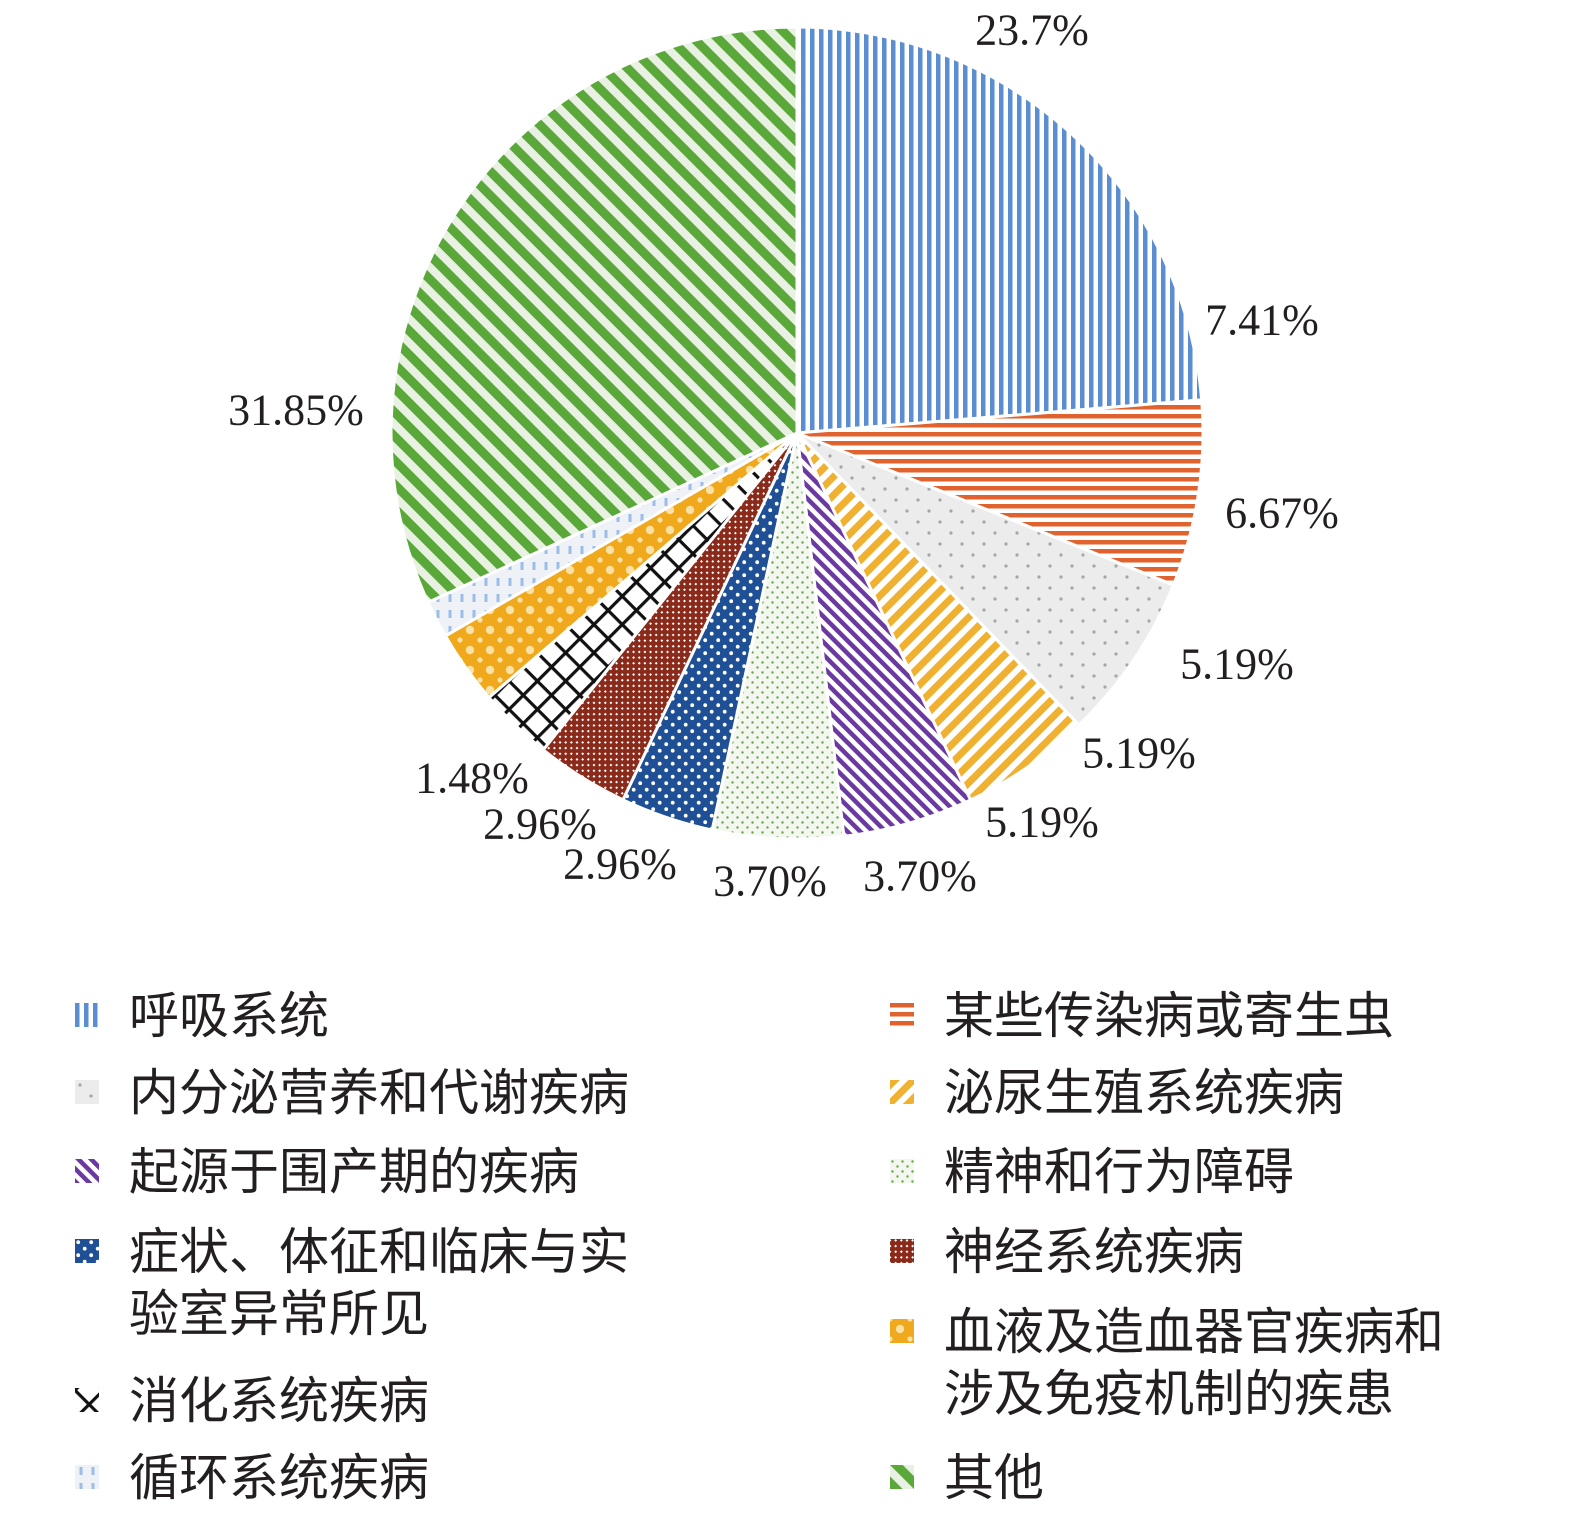 The height and width of the screenshot is (1518, 1575). I want to click on slice-value-label: 23.7%, so click(1032, 30).